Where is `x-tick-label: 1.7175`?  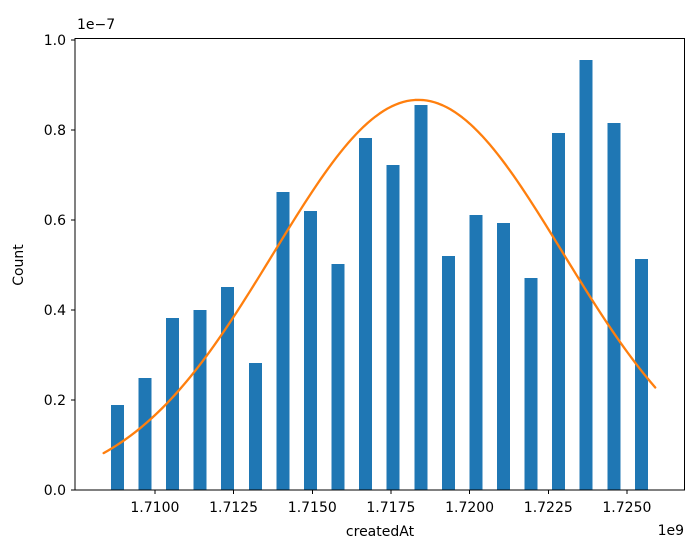
x-tick-label: 1.7175 is located at coordinates (390, 508).